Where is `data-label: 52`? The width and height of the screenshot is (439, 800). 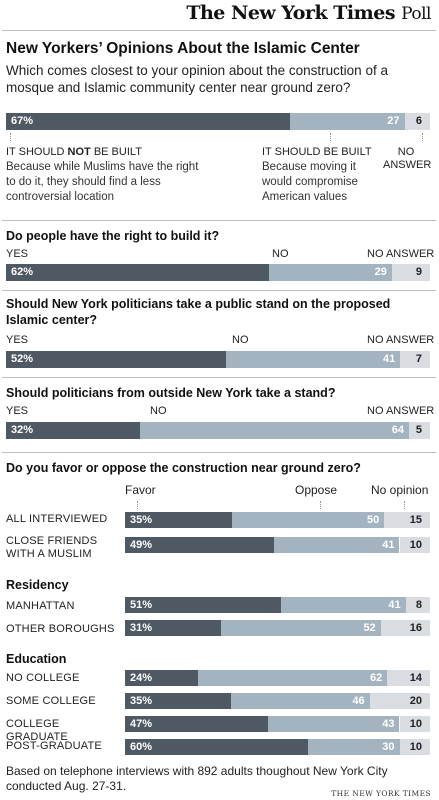
data-label: 52 is located at coordinates (369, 628).